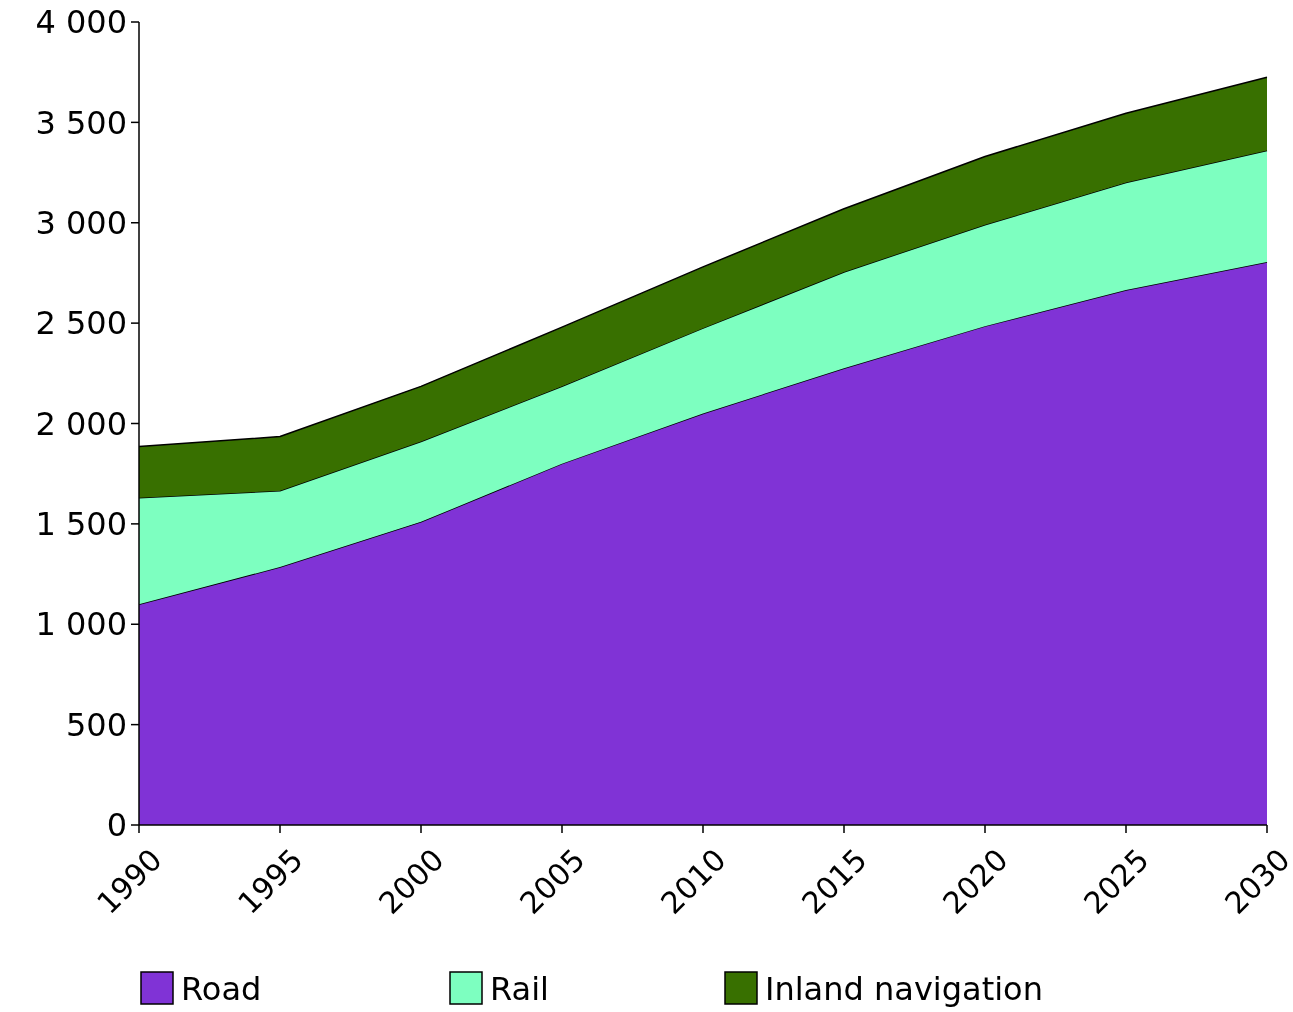 This screenshot has width=1293, height=1012. I want to click on y-tick-label: 0, so click(116, 825).